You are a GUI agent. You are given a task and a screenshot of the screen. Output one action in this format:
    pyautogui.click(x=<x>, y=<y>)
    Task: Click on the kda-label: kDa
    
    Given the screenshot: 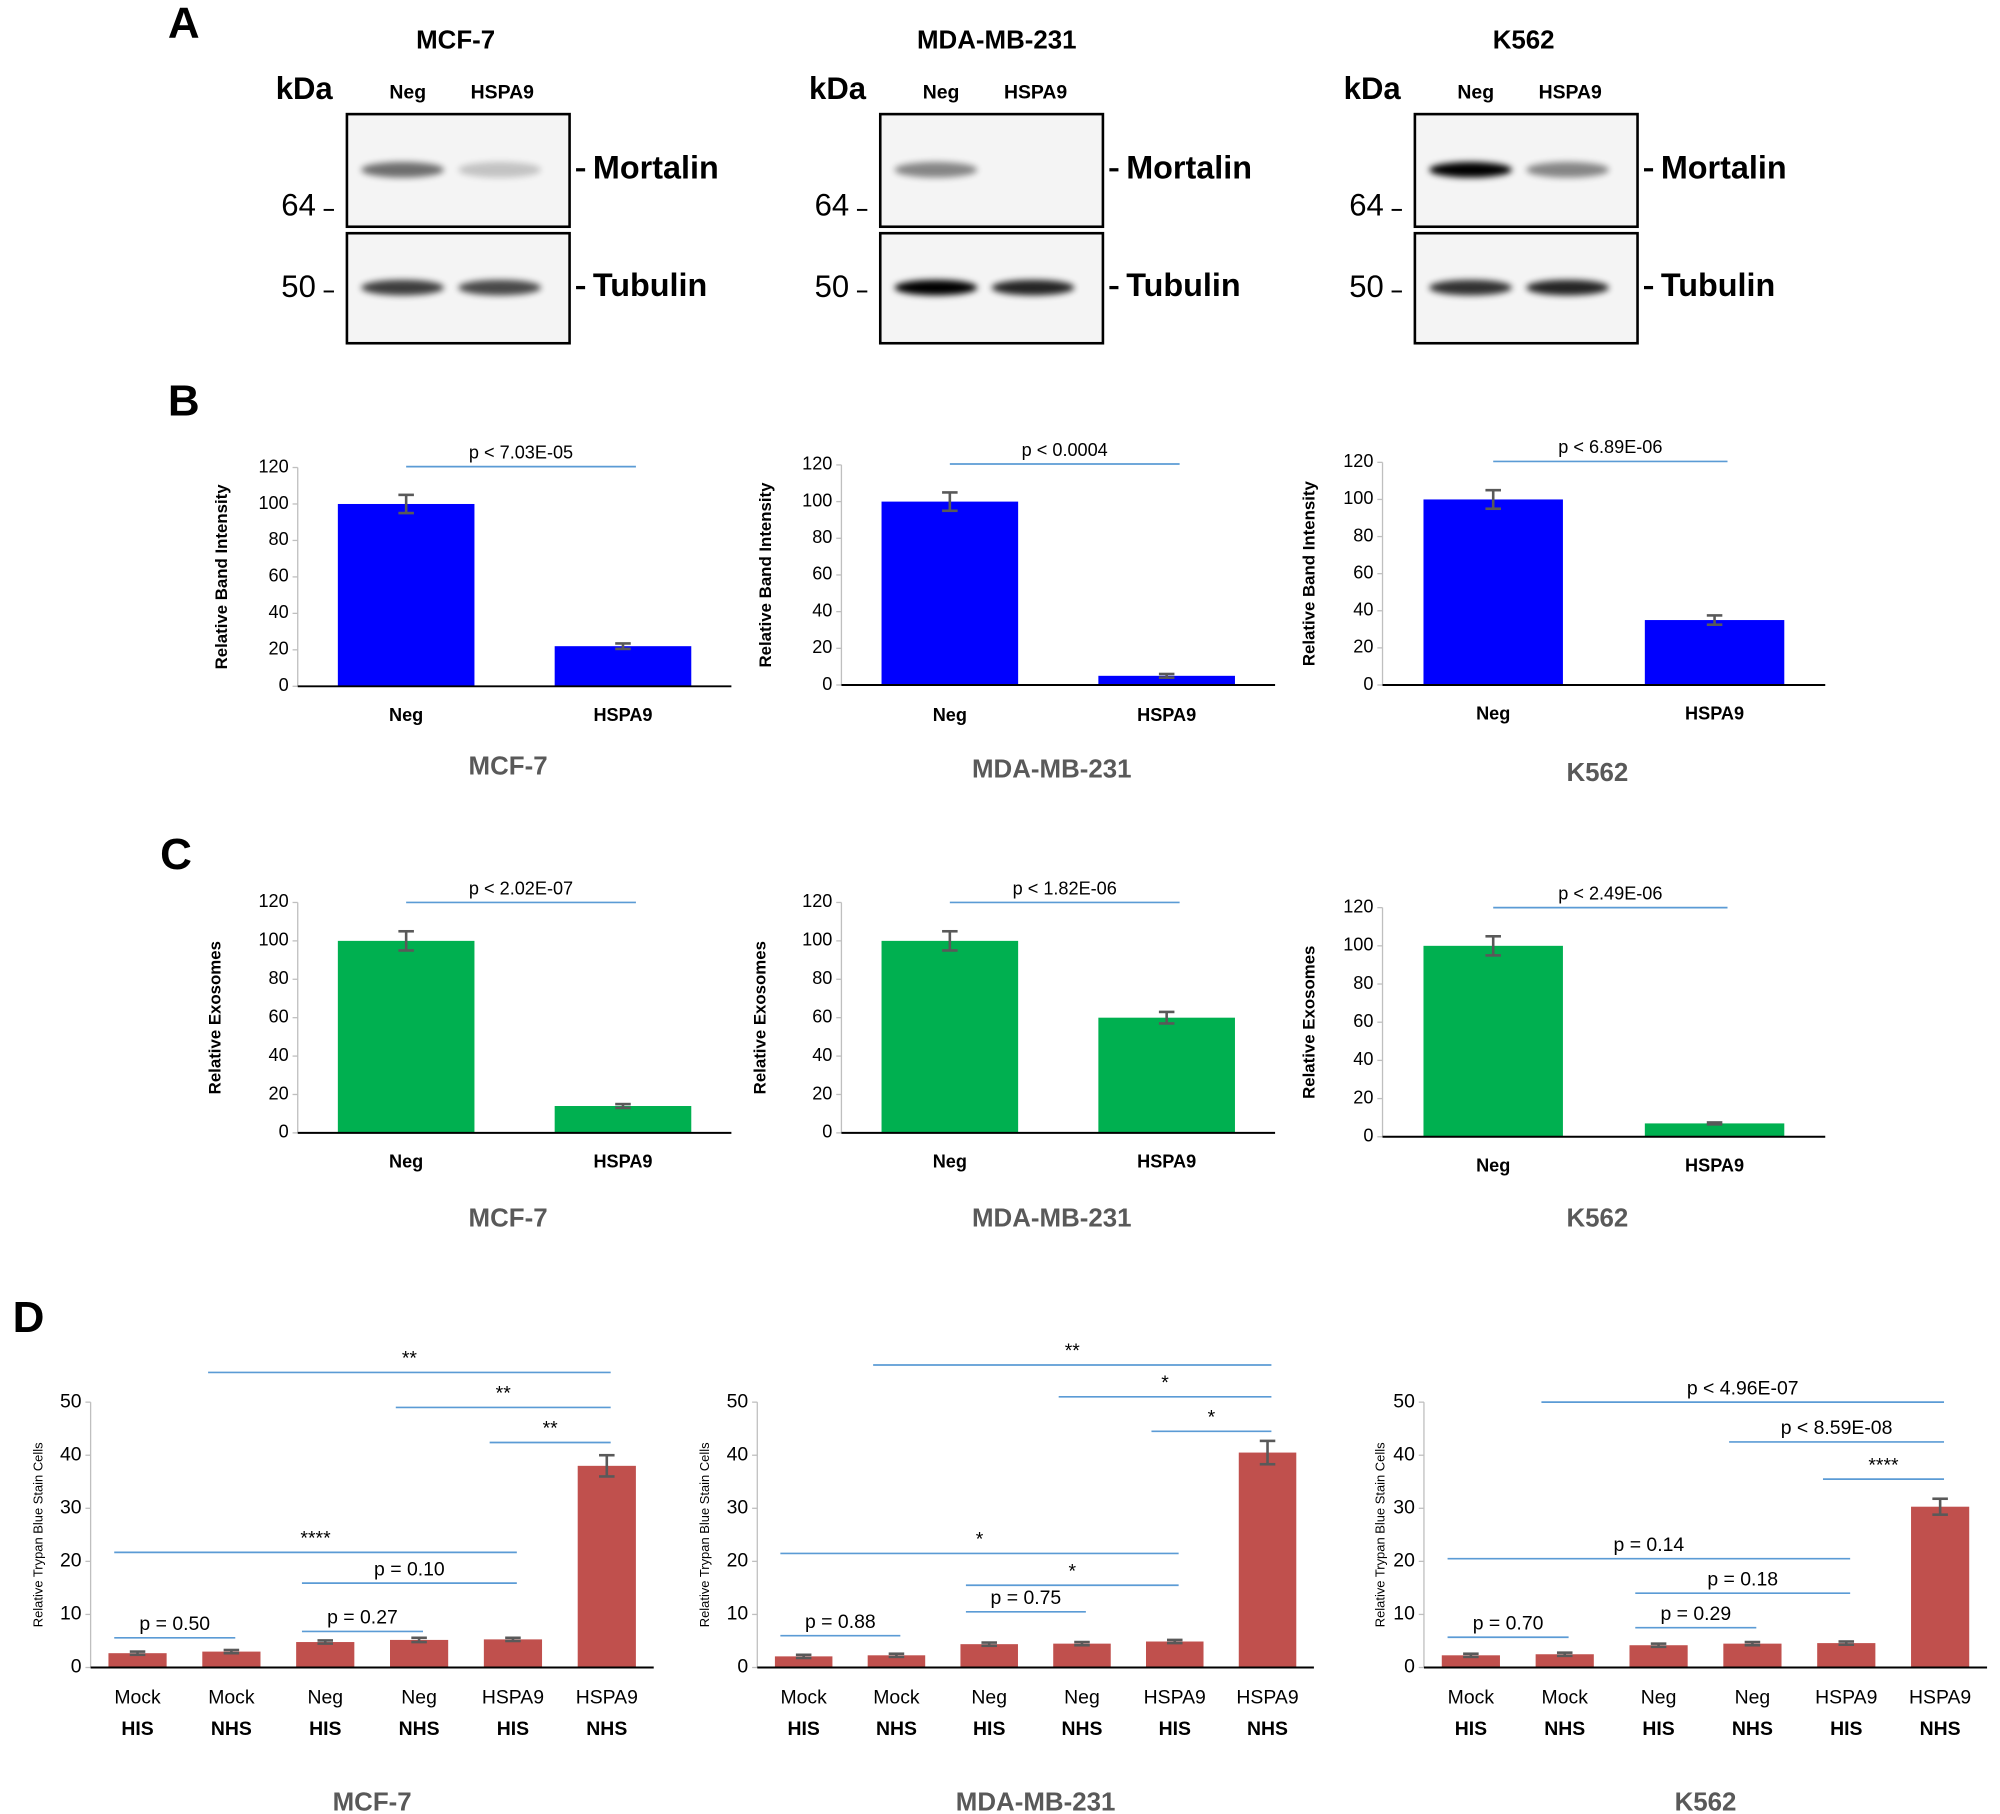 What is the action you would take?
    pyautogui.click(x=838, y=88)
    